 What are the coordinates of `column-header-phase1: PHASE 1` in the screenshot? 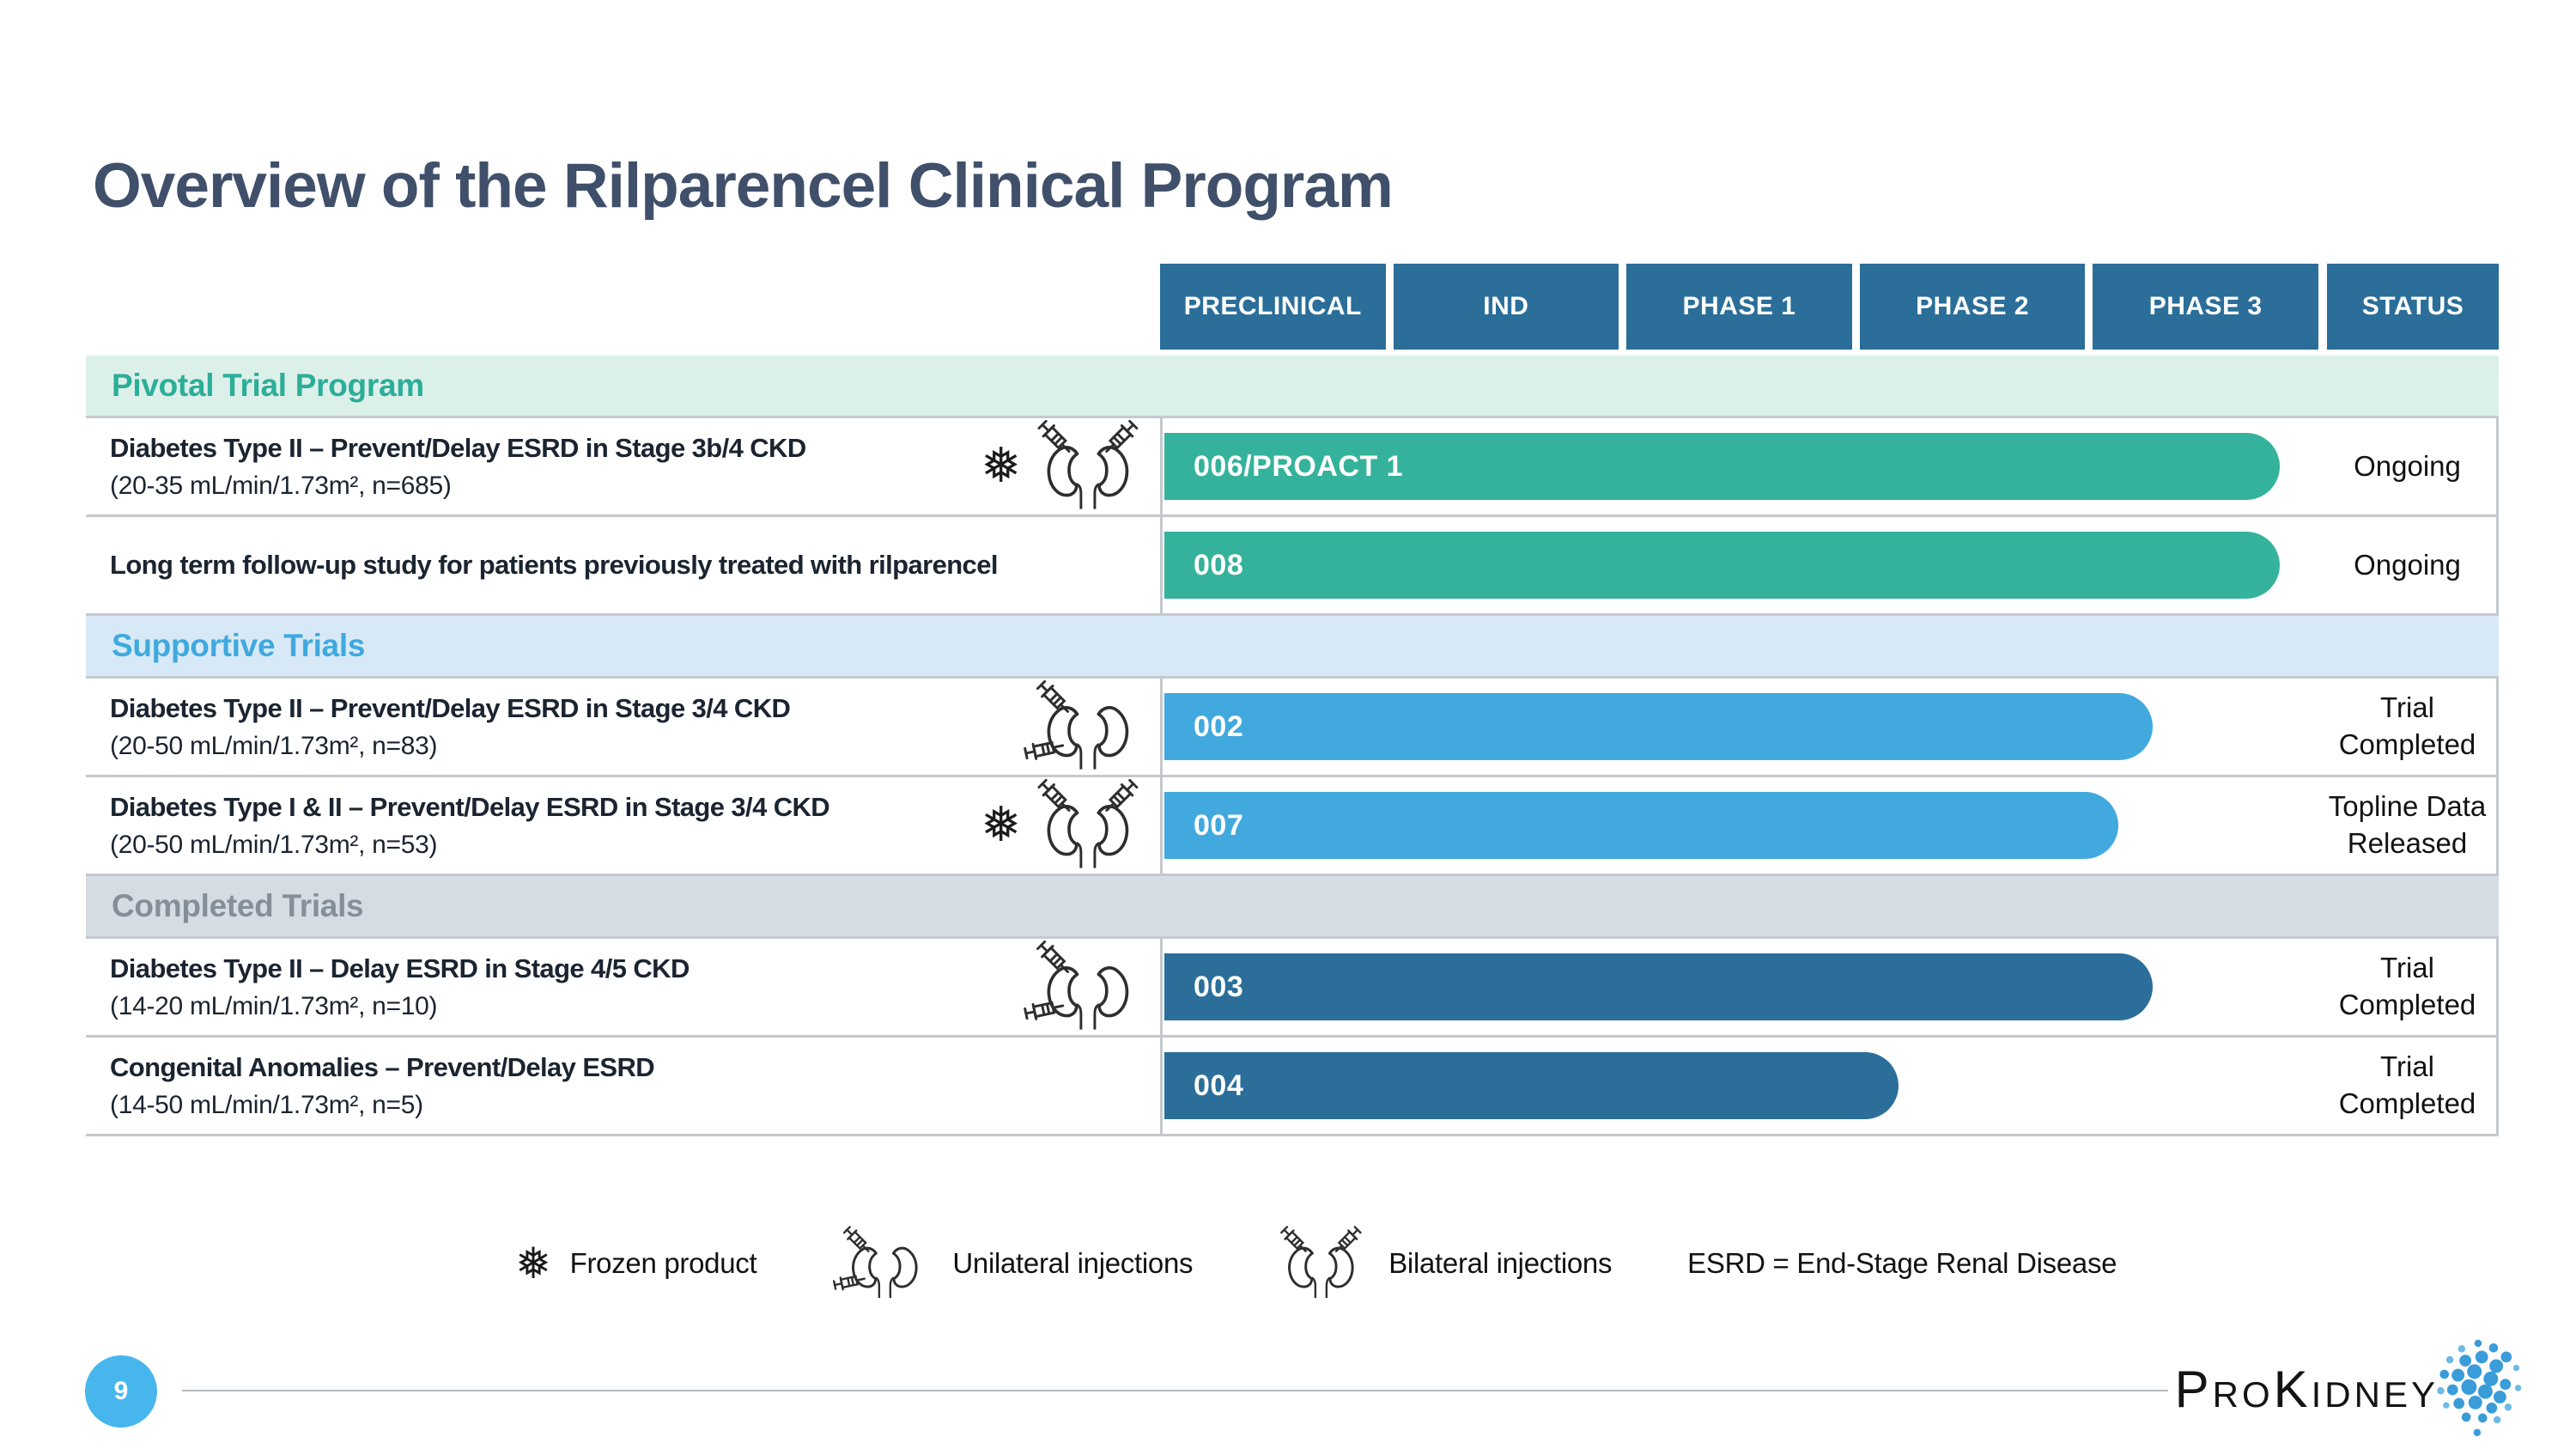 It's located at (1739, 307).